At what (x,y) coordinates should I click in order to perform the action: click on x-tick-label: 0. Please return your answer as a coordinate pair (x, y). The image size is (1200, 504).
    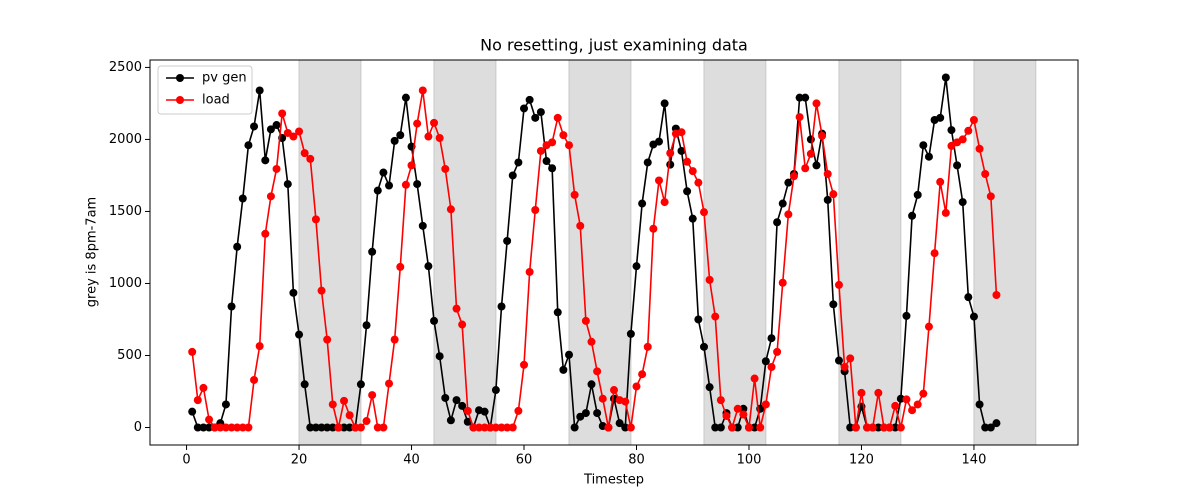
    Looking at the image, I should click on (186, 460).